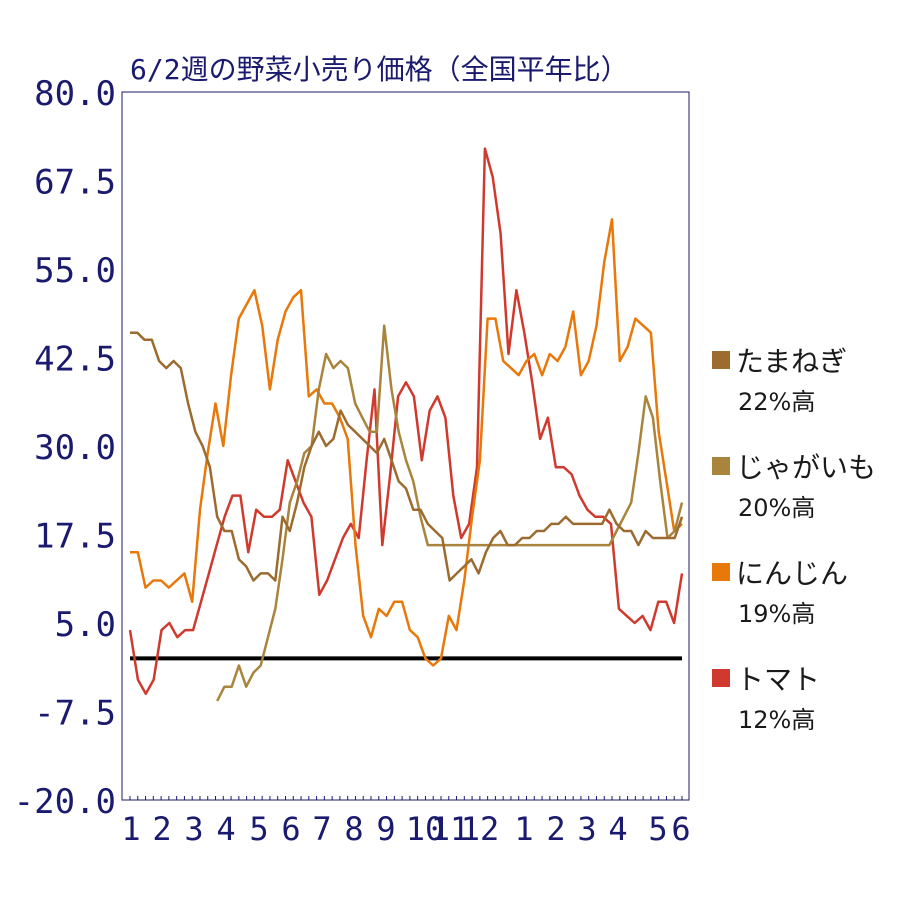 This screenshot has height=900, width=900. Describe the element at coordinates (75, 448) in the screenshot. I see `y-tick-label: 30.0` at that location.